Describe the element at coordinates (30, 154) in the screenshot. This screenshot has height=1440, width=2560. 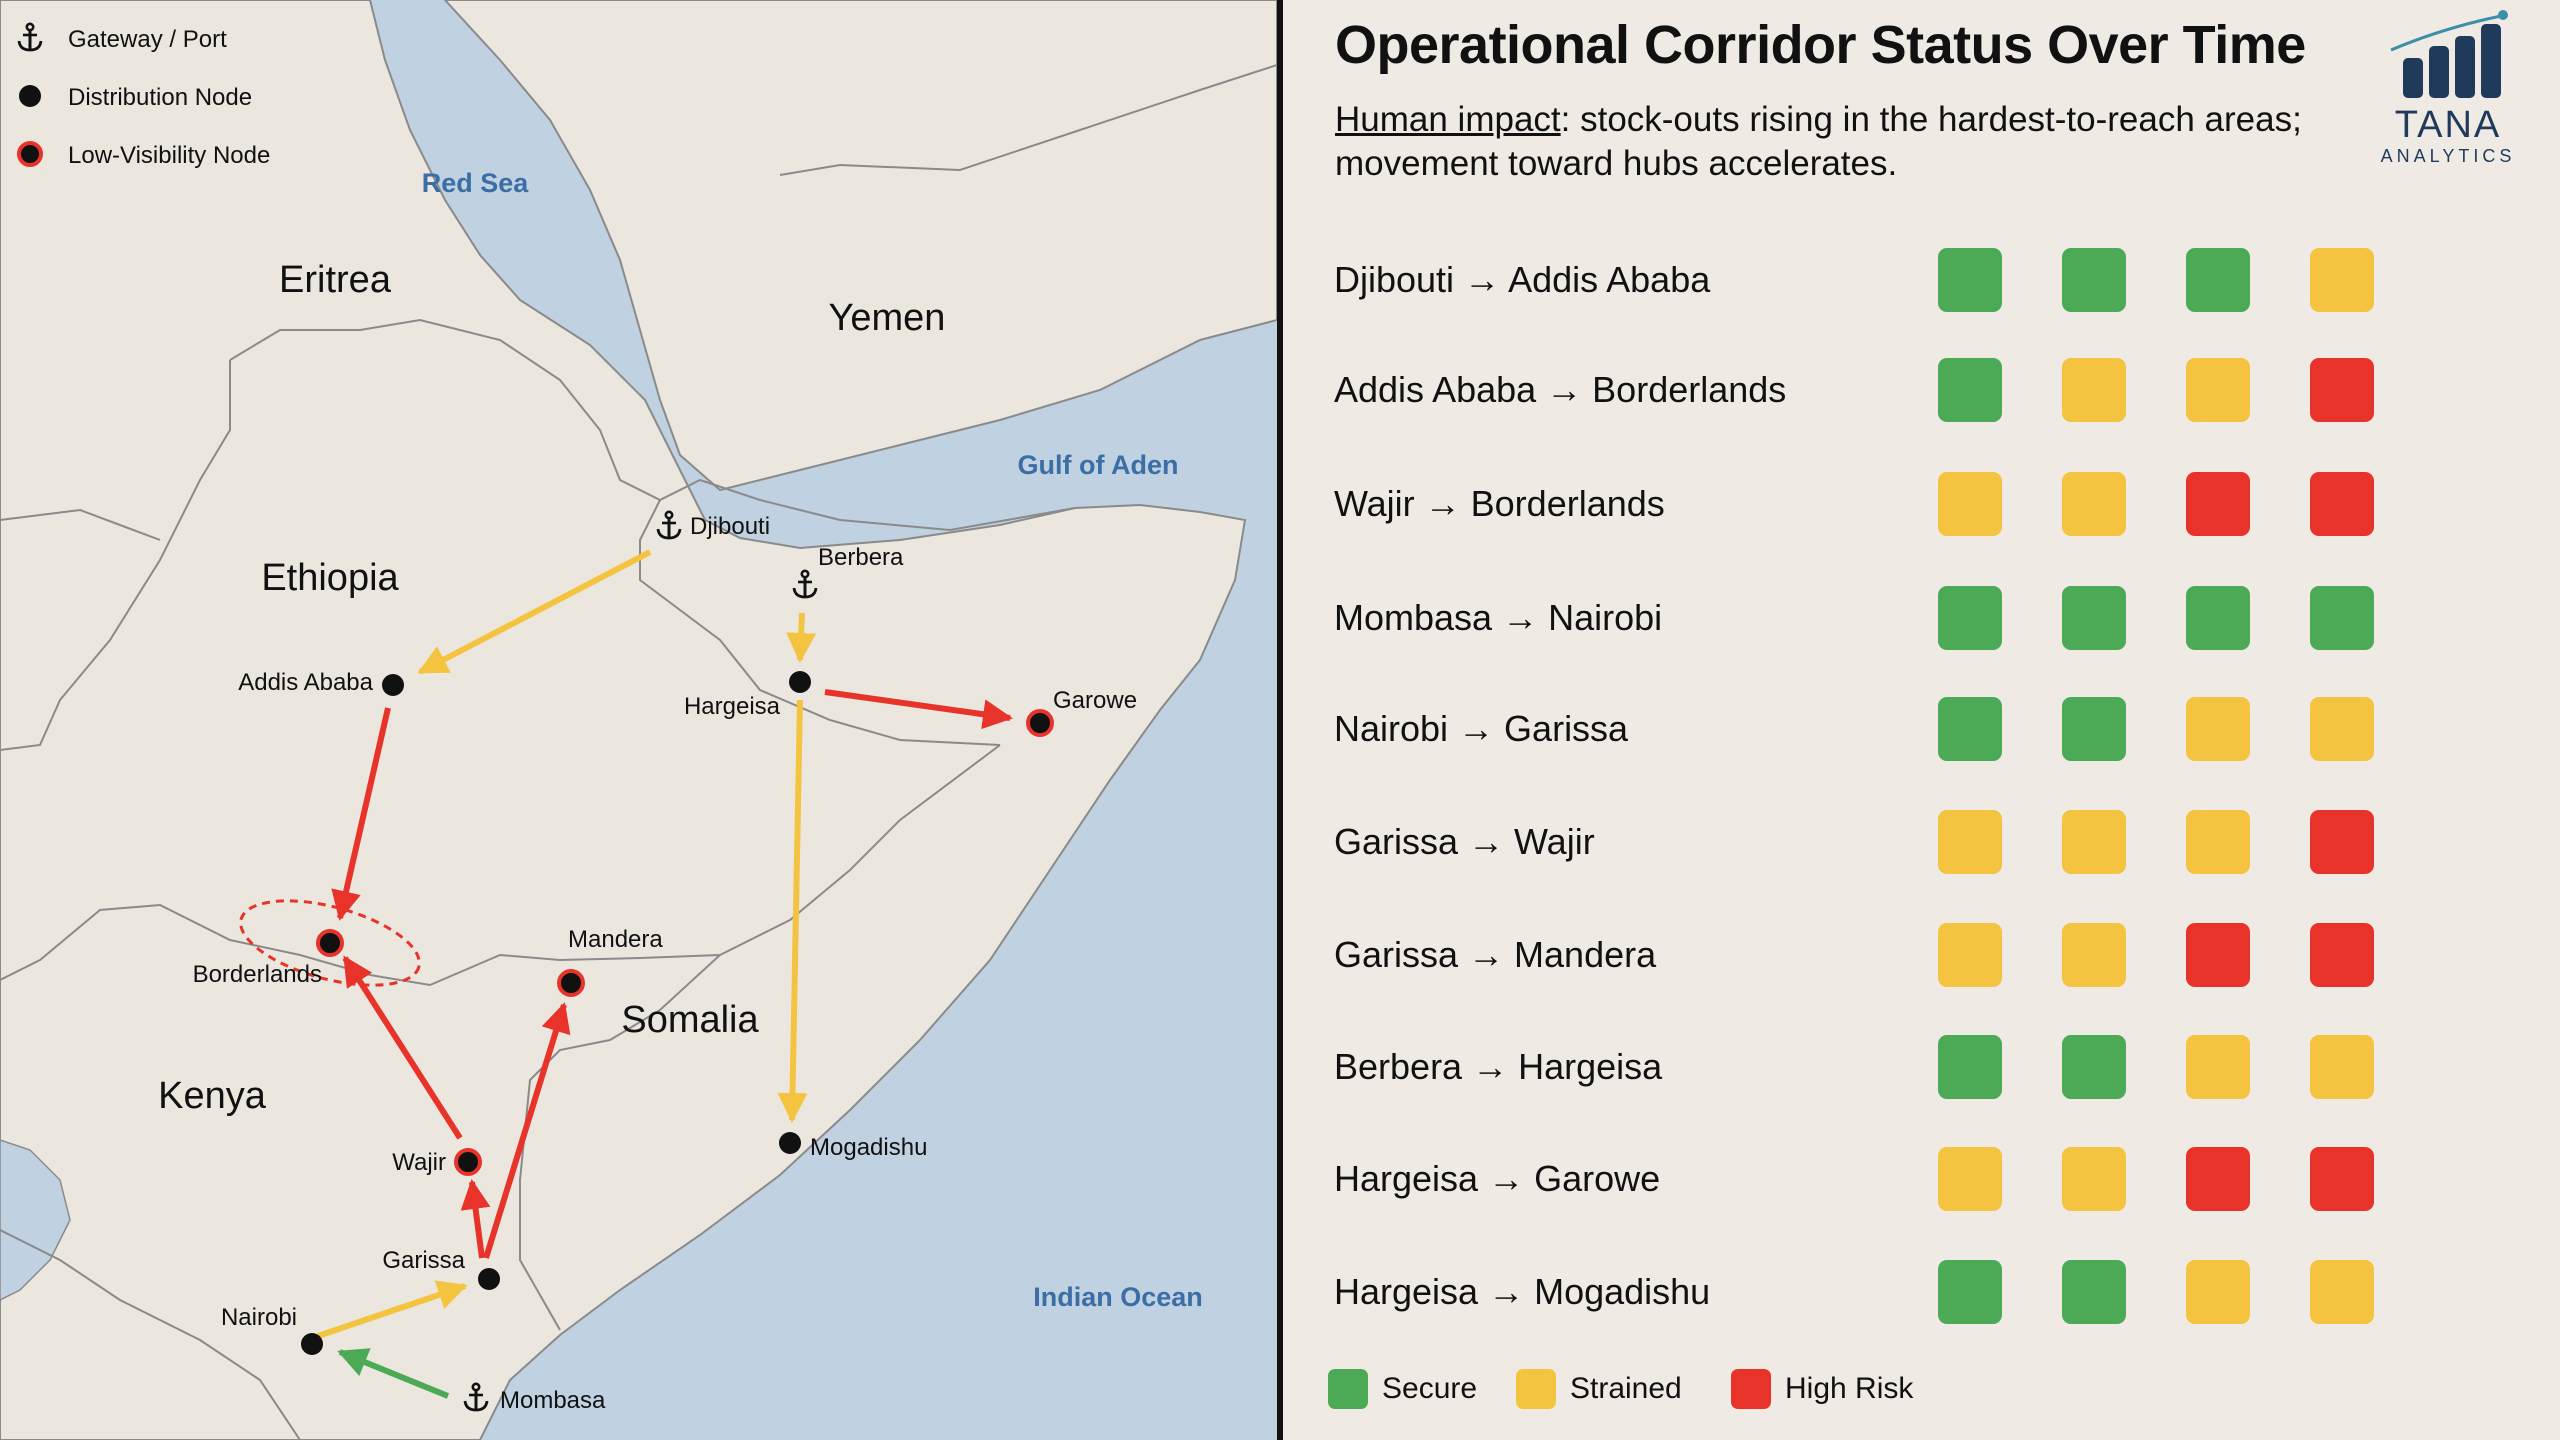
I see `legend-red-ring-dot-icon` at that location.